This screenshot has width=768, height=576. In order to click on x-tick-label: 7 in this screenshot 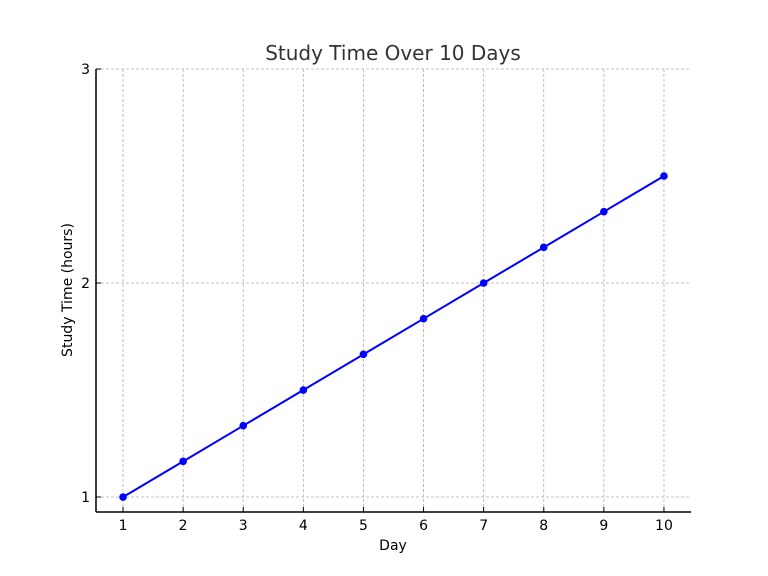, I will do `click(483, 526)`.